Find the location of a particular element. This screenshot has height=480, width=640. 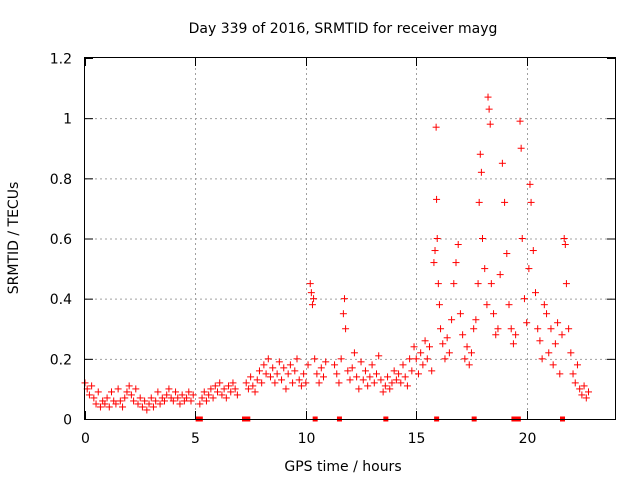

y-axis-label: SRMTID / TECUs is located at coordinates (14, 238).